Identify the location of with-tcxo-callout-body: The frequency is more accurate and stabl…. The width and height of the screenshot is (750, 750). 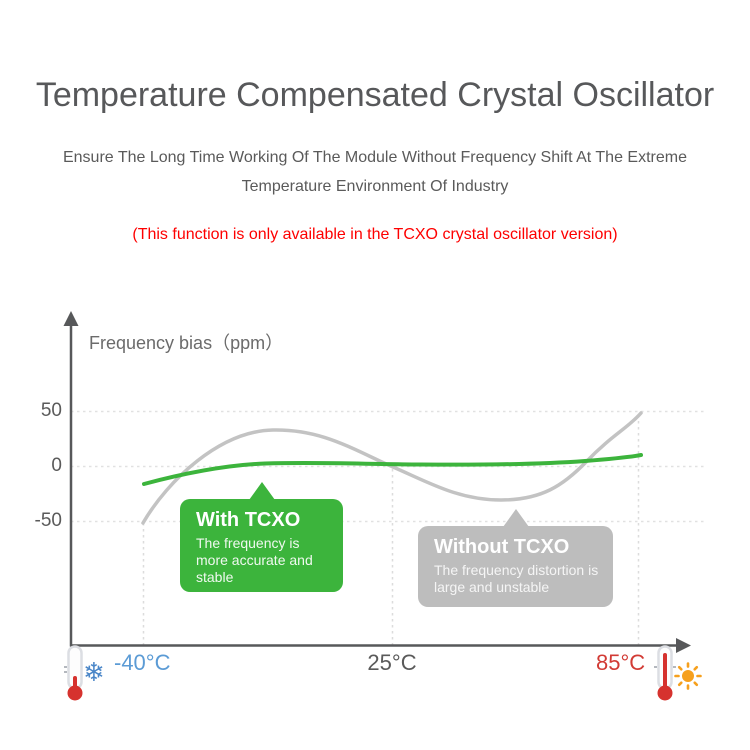
(254, 560).